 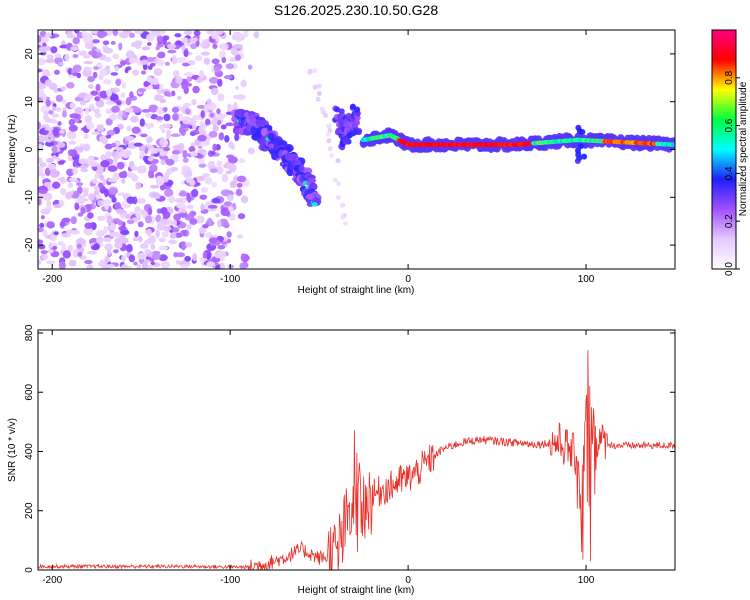 What do you see at coordinates (586, 580) in the screenshot?
I see `x-tick-label: 100` at bounding box center [586, 580].